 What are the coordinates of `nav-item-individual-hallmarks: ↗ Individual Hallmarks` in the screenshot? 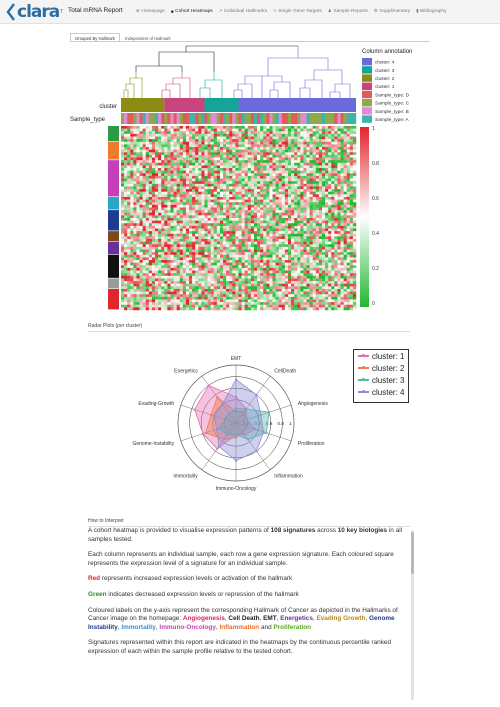 It's located at (243, 11).